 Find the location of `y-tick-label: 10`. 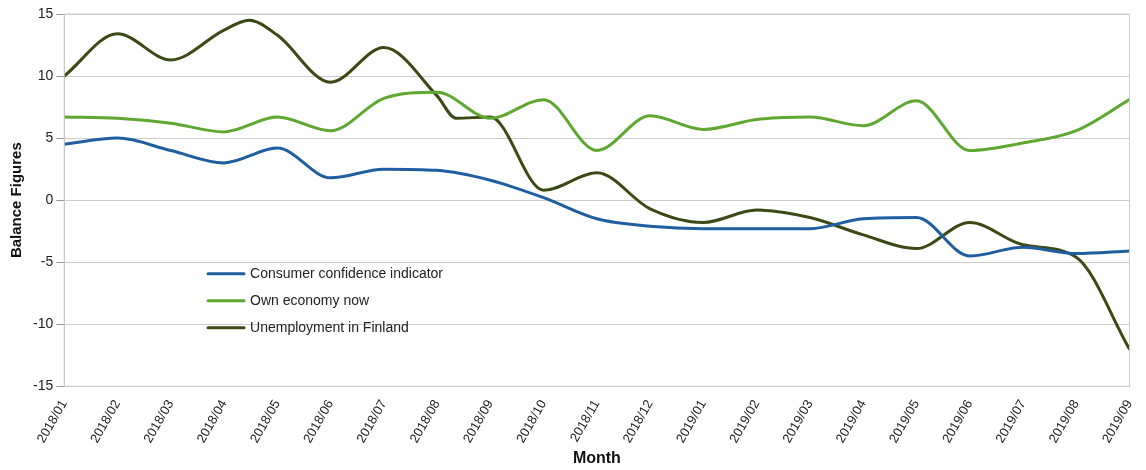

y-tick-label: 10 is located at coordinates (45, 74).